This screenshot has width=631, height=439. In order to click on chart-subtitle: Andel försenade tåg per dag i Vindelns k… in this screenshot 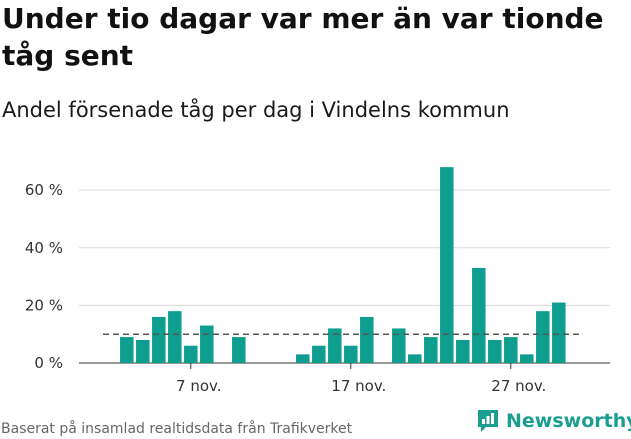, I will do `click(256, 110)`.